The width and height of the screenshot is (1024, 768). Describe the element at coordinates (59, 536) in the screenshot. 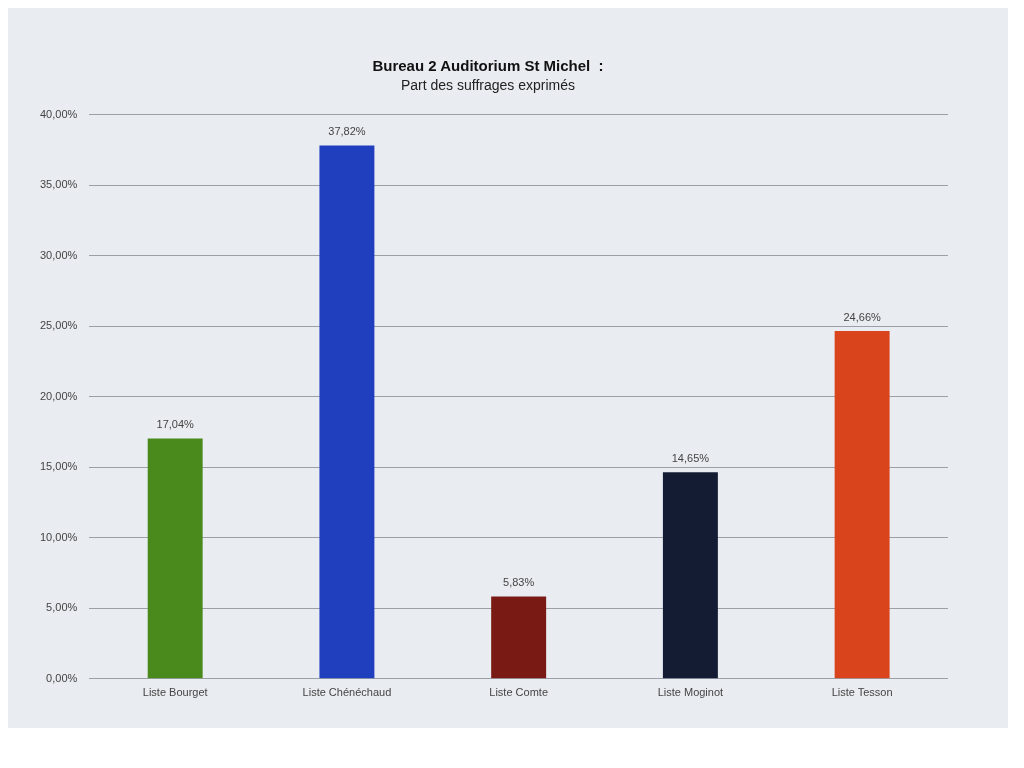

I see `y-tick-label: 10,00%` at that location.